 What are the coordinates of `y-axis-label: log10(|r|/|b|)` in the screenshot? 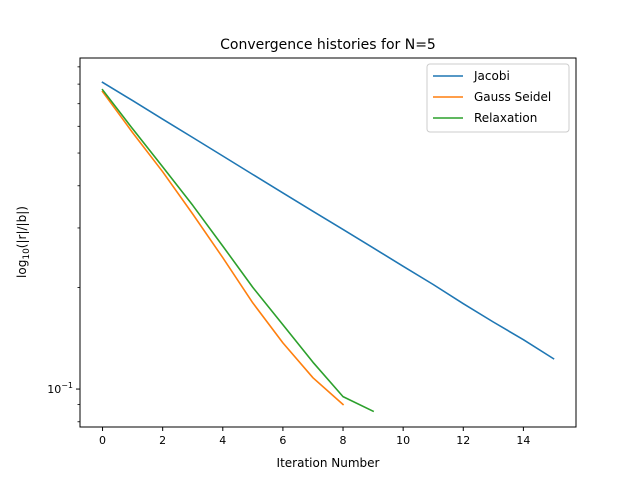 It's located at (23, 242).